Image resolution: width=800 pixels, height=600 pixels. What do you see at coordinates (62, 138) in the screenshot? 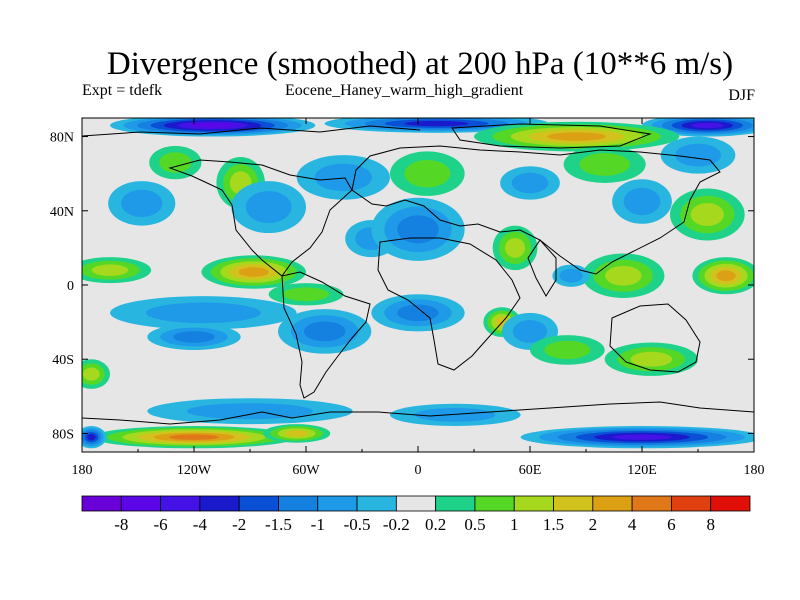
I see `y-tick-label: 80N` at bounding box center [62, 138].